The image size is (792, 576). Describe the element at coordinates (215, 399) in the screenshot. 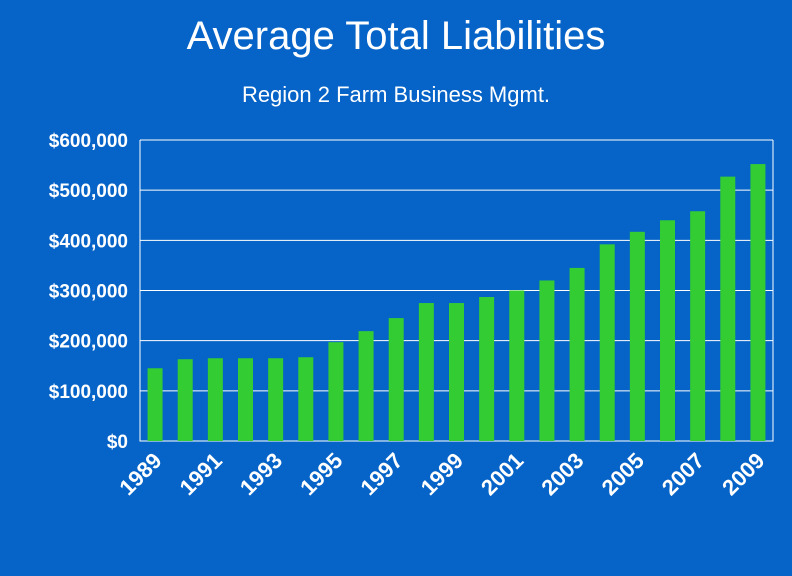

I see `bar-1991` at that location.